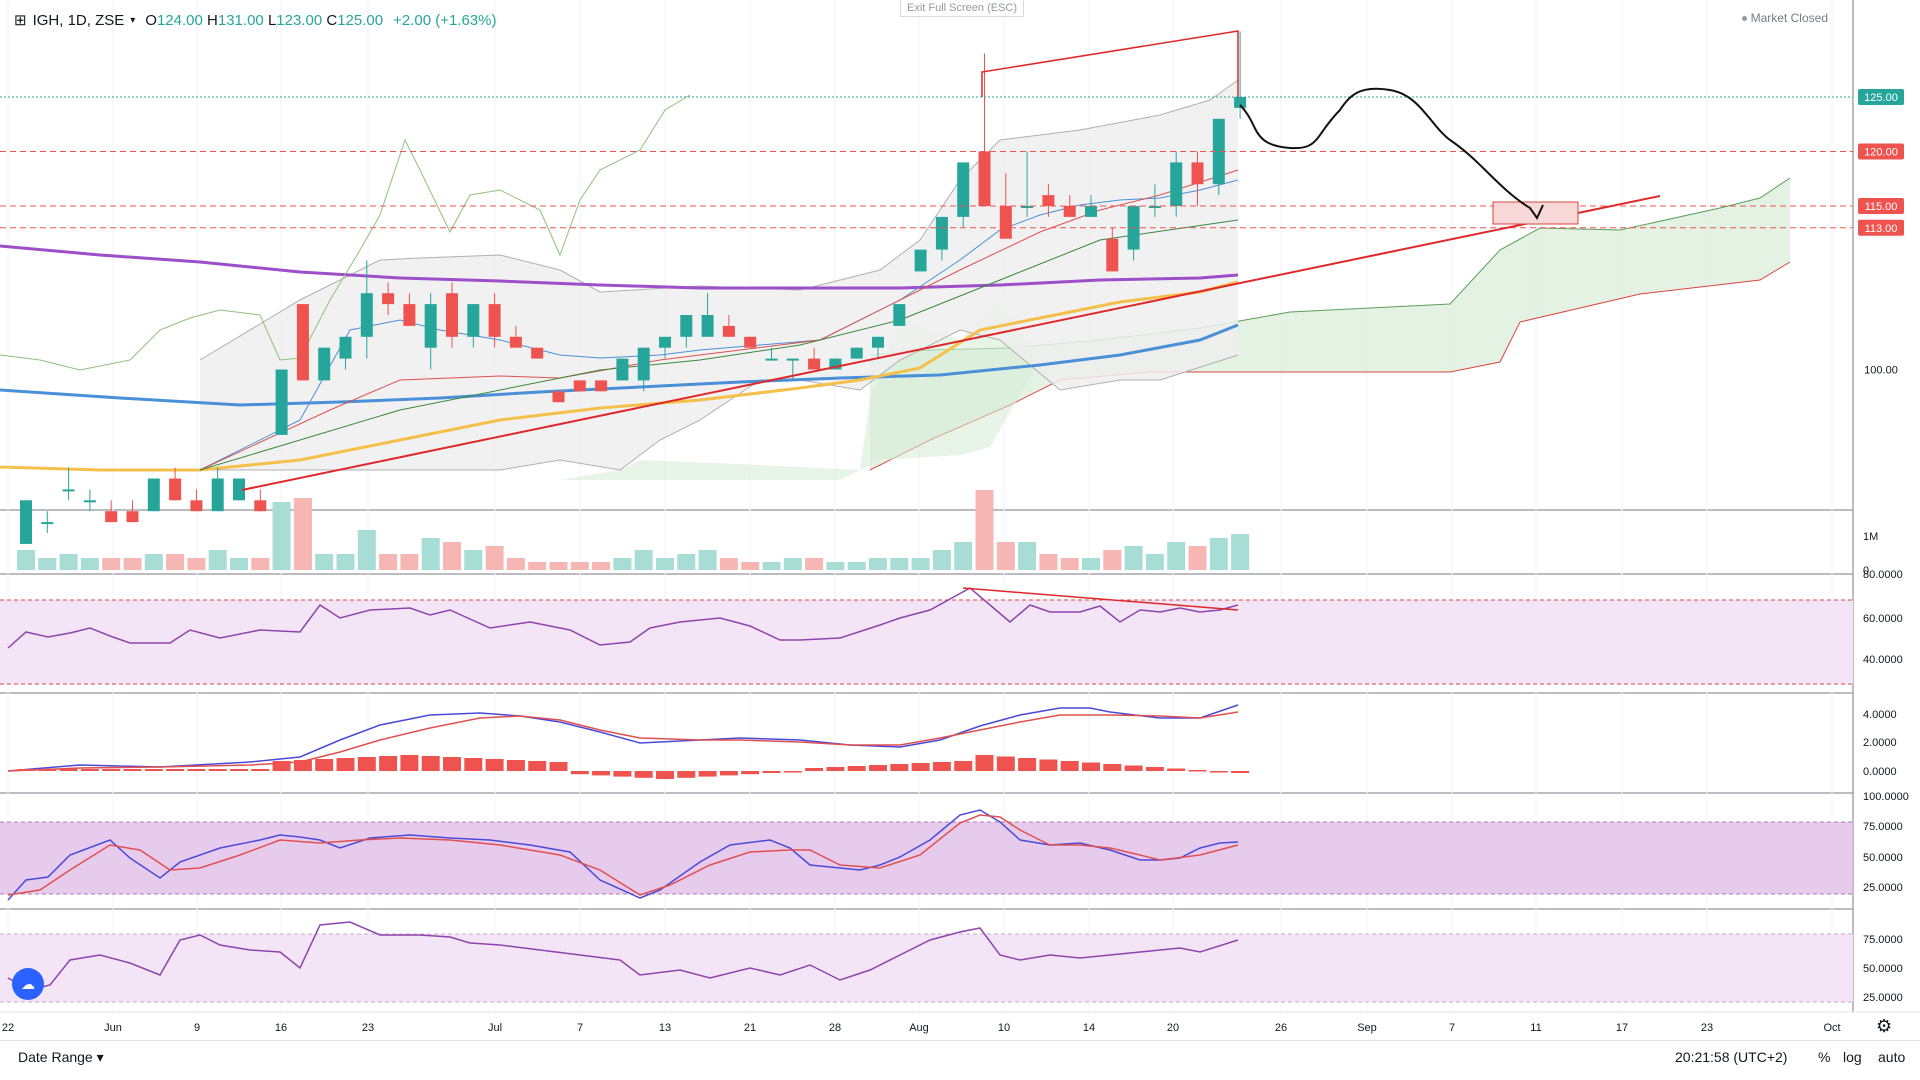  What do you see at coordinates (78, 20) in the screenshot?
I see `symbol-text: IGH, 1D, ZSE` at bounding box center [78, 20].